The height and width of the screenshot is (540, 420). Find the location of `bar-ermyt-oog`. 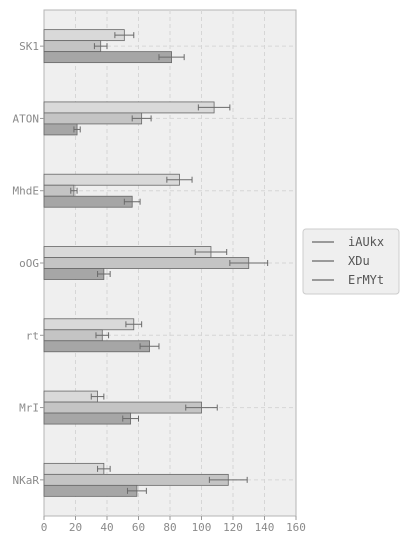

bar-ermyt-oog is located at coordinates (74, 274).